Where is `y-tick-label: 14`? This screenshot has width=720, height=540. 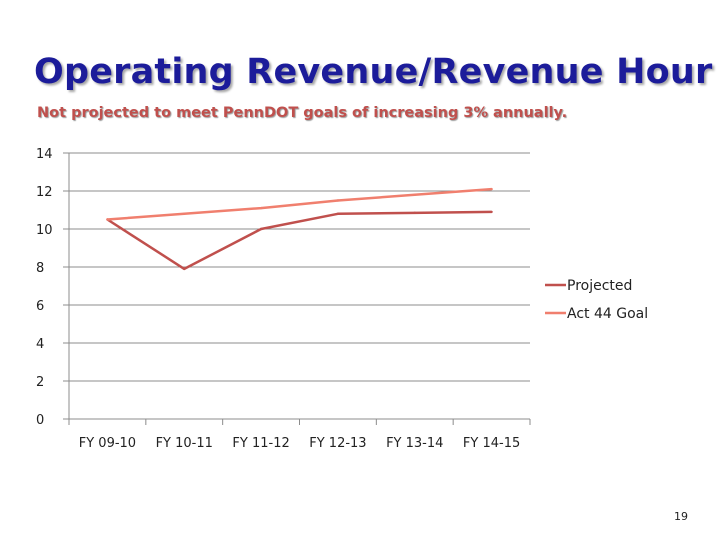
y-tick-label: 14 is located at coordinates (44, 154).